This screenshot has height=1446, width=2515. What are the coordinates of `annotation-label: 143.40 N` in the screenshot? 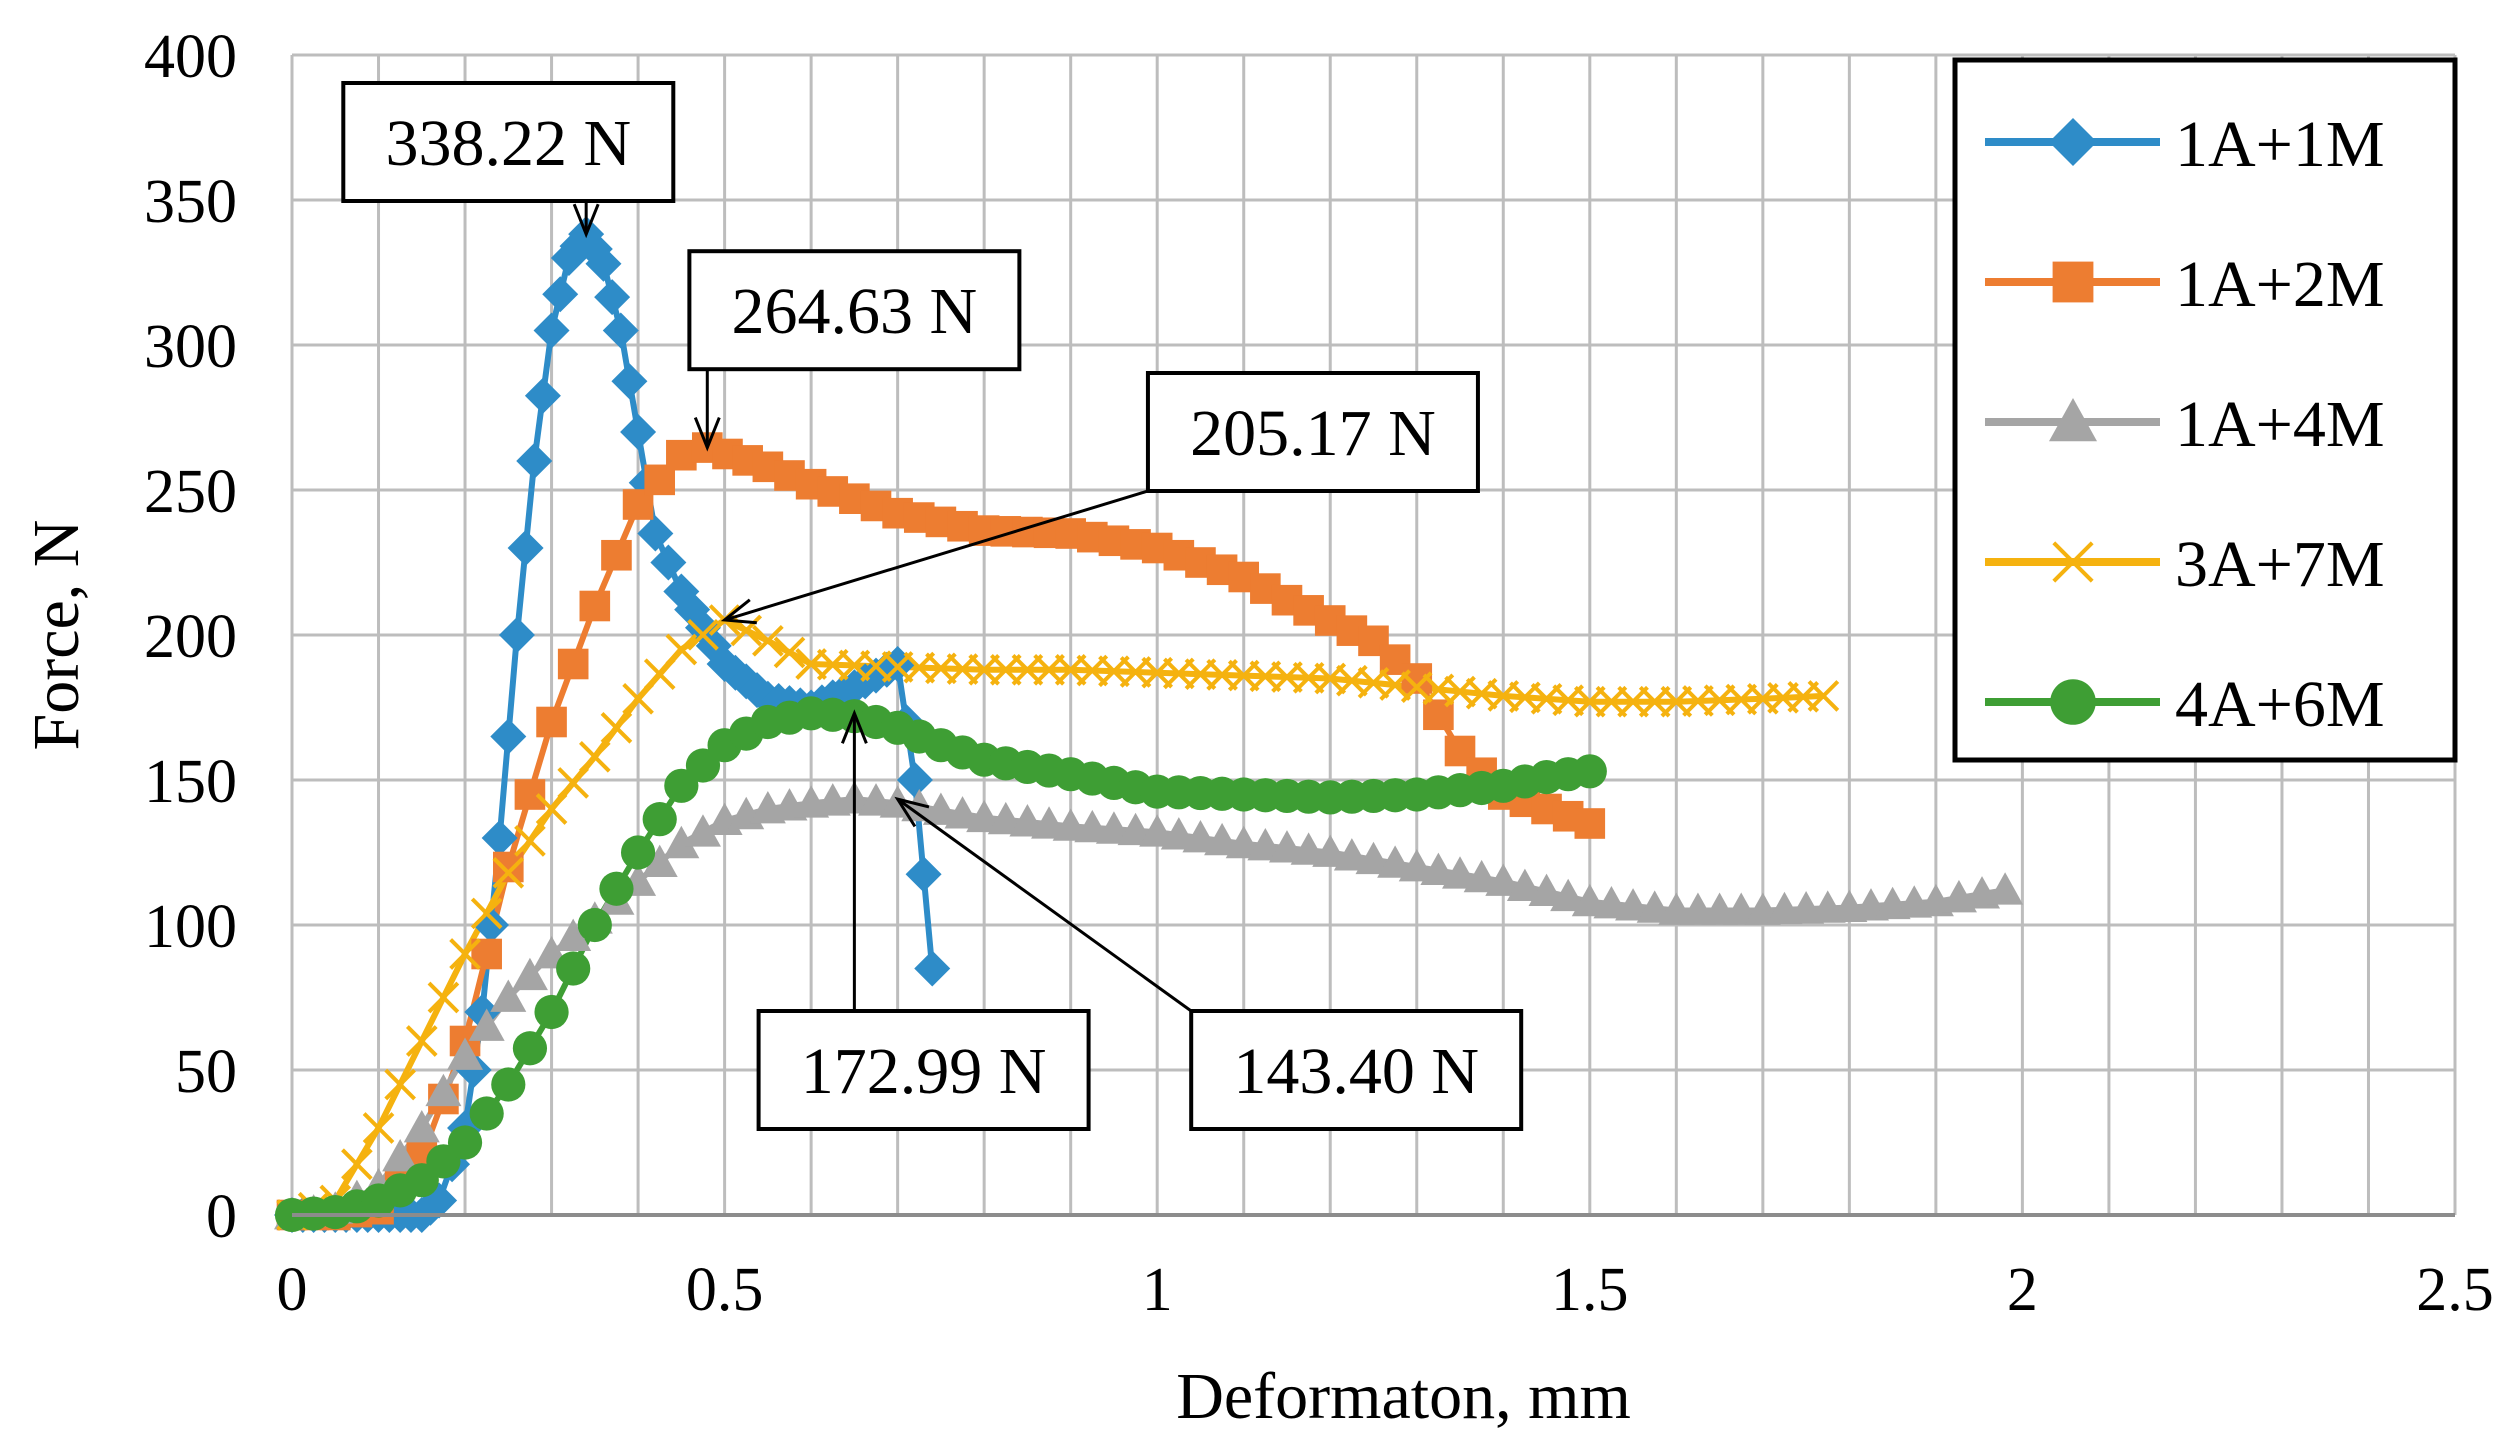 It's located at (1356, 1071).